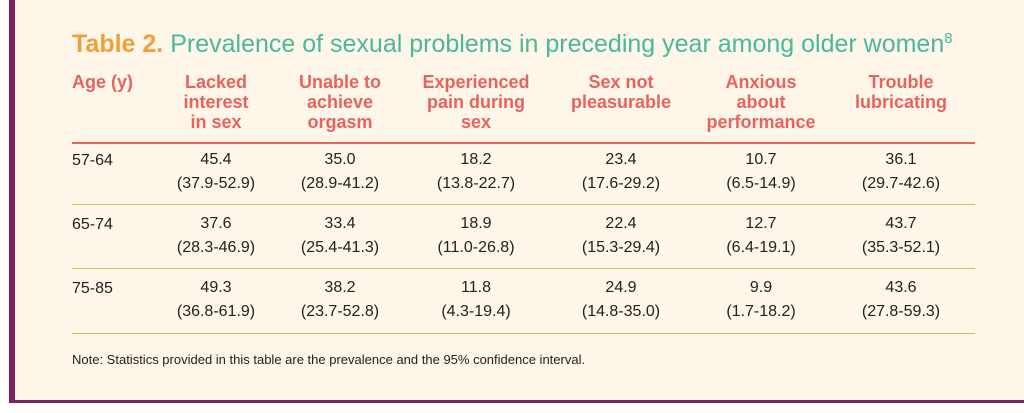  What do you see at coordinates (476, 159) in the screenshot?
I see `prevalence-value: 18.2` at bounding box center [476, 159].